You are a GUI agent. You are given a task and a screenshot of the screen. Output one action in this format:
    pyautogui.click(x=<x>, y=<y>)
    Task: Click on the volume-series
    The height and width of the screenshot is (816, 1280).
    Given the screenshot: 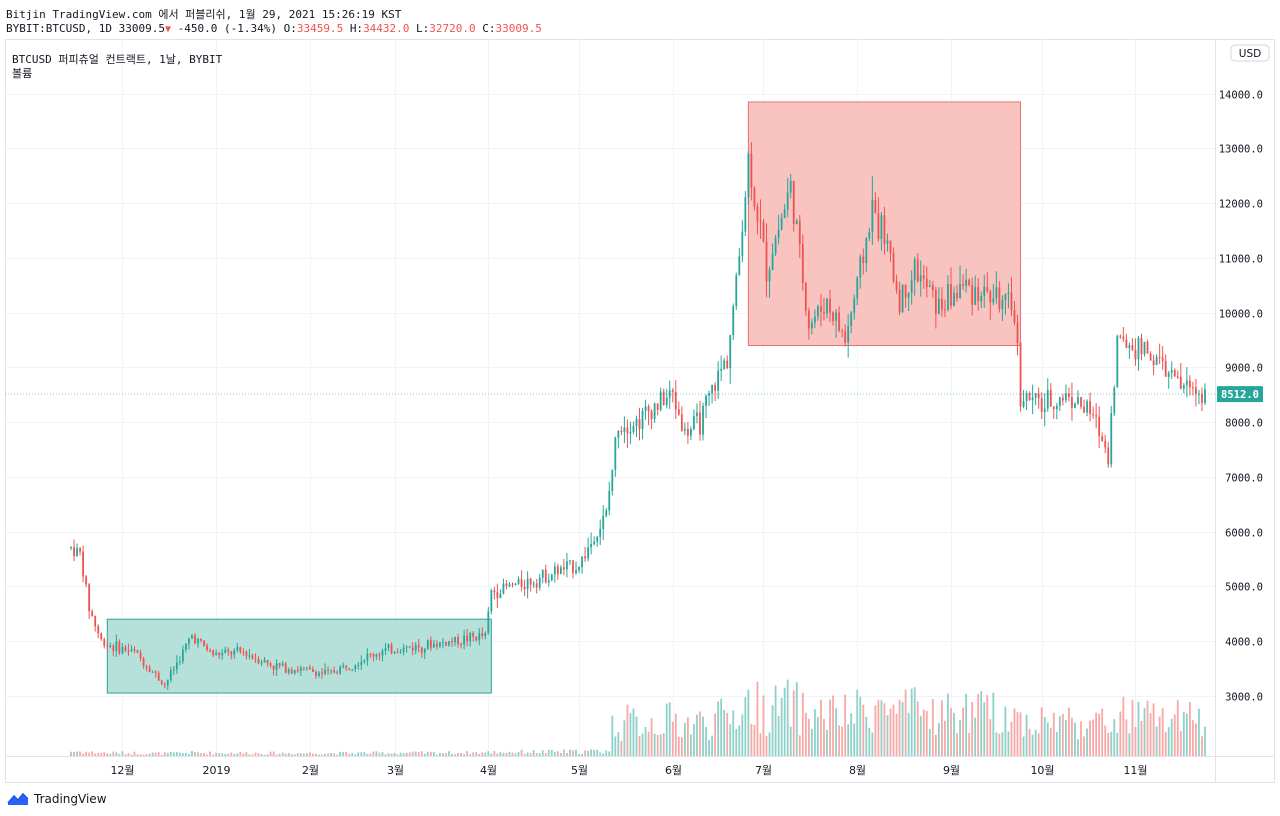 What is the action you would take?
    pyautogui.click(x=638, y=717)
    